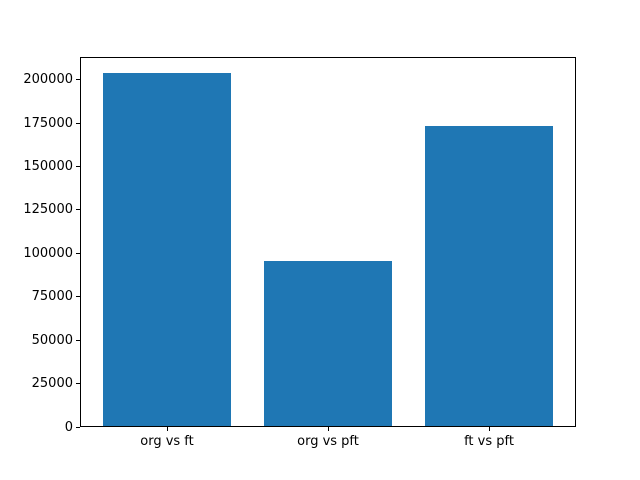 The image size is (640, 480). I want to click on y-tick-label: 100000, so click(48, 253).